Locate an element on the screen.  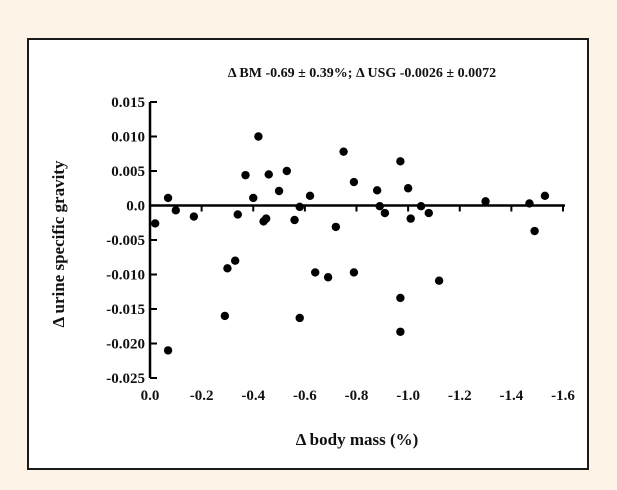
y-tick-label: 0.010 is located at coordinates (128, 138).